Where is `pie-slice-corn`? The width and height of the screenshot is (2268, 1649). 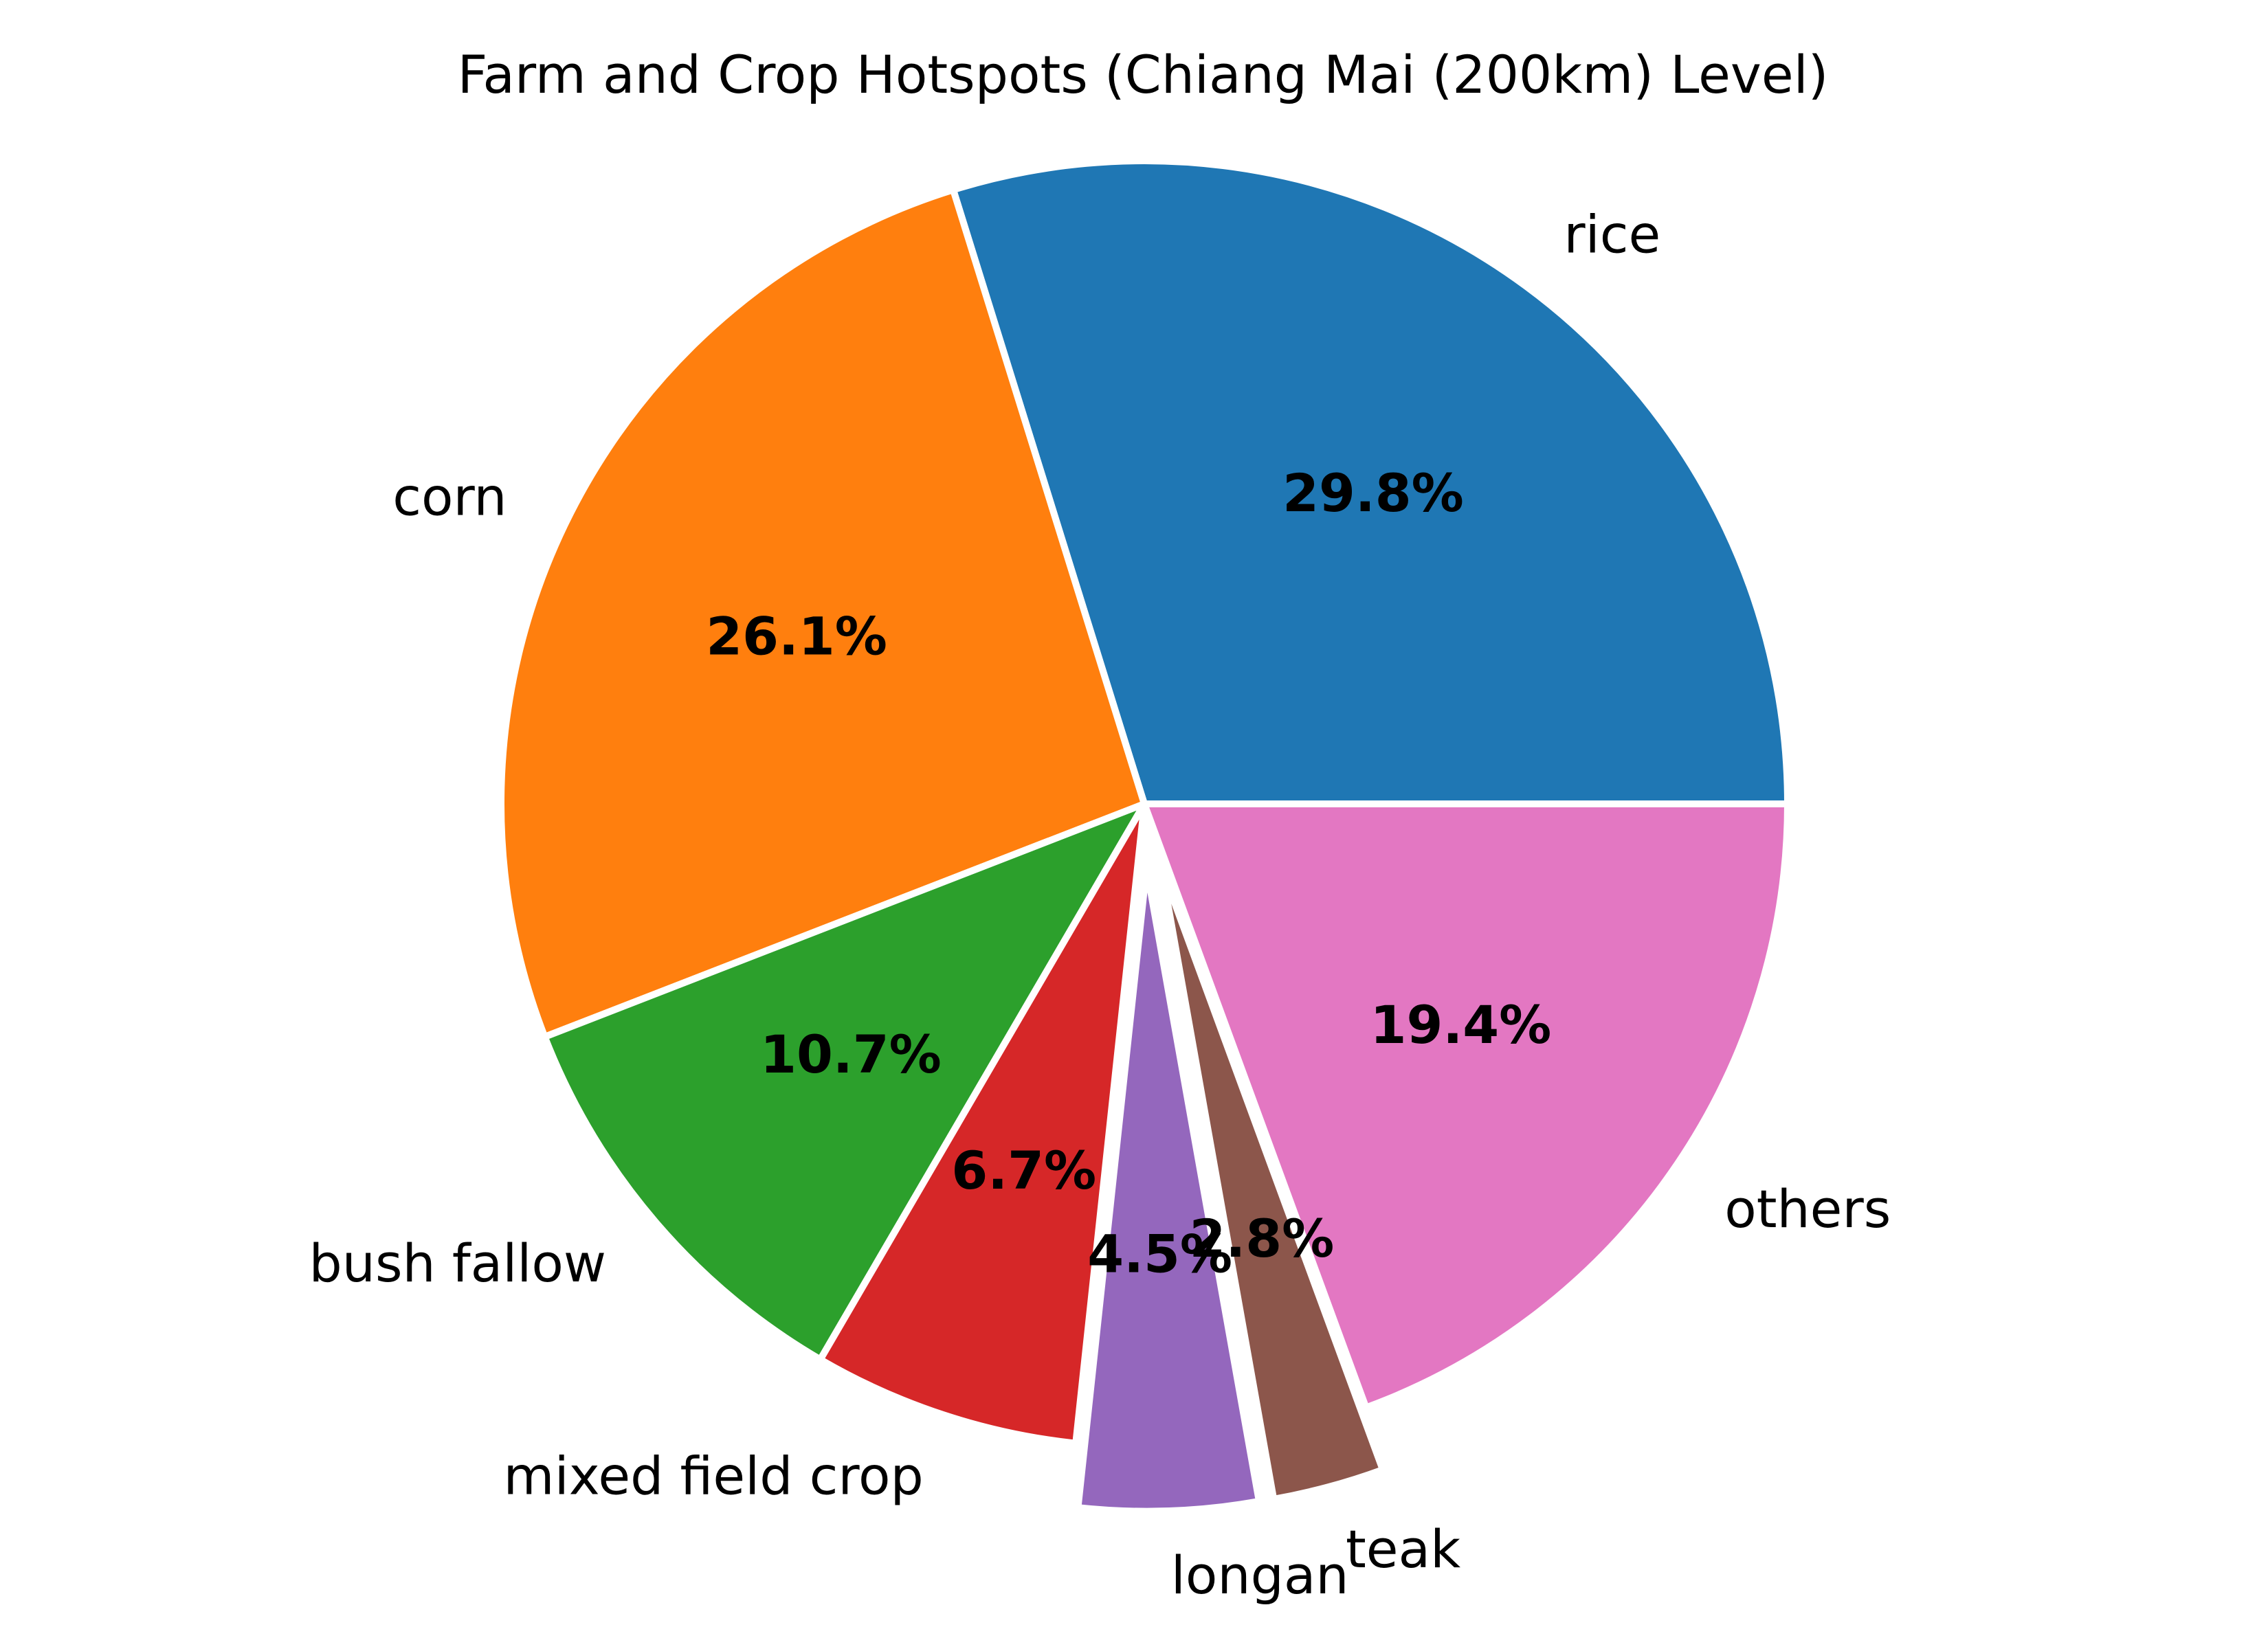 pie-slice-corn is located at coordinates (823, 613).